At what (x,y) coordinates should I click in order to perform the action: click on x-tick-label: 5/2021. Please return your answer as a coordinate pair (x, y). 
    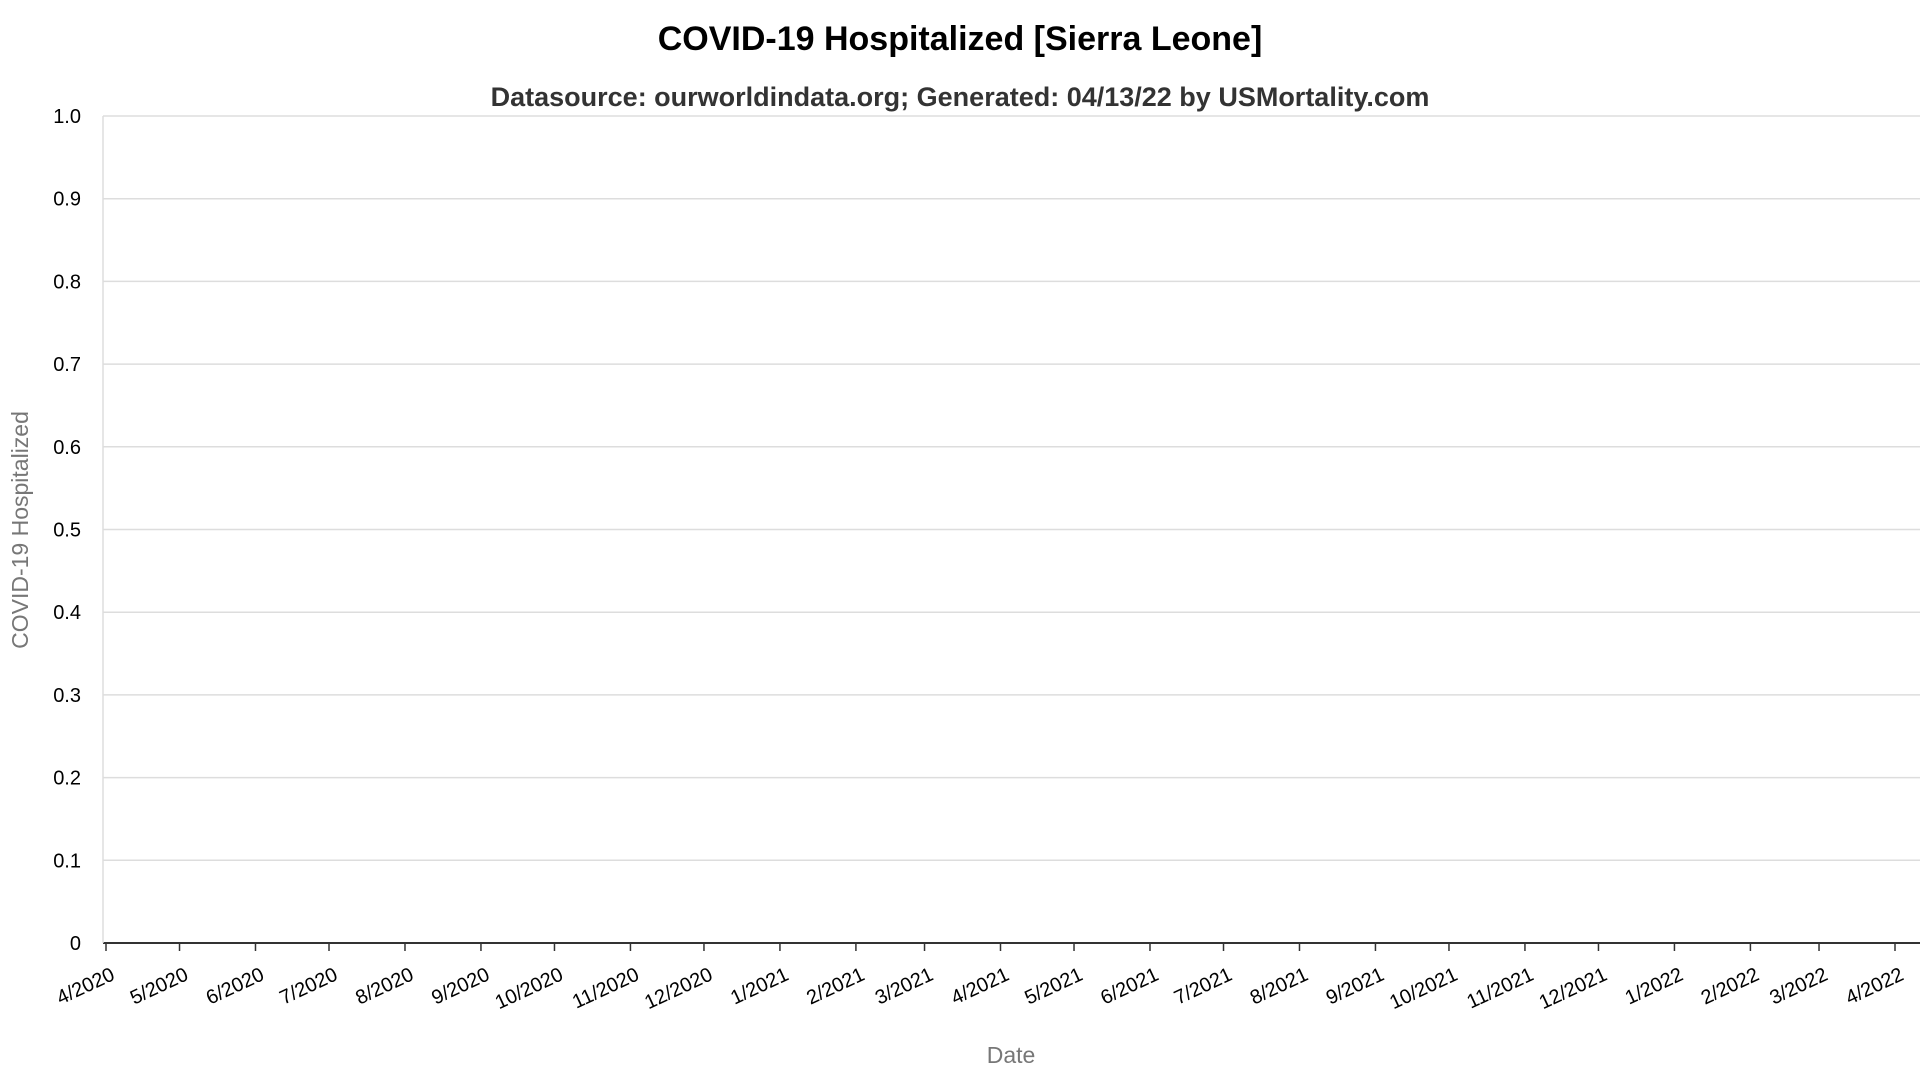
    Looking at the image, I should click on (1053, 987).